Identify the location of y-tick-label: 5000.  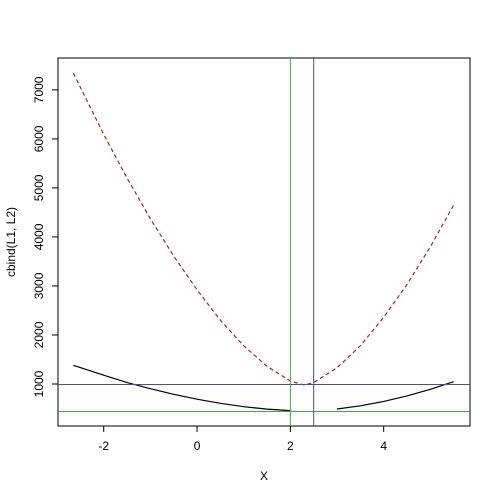
(39, 187).